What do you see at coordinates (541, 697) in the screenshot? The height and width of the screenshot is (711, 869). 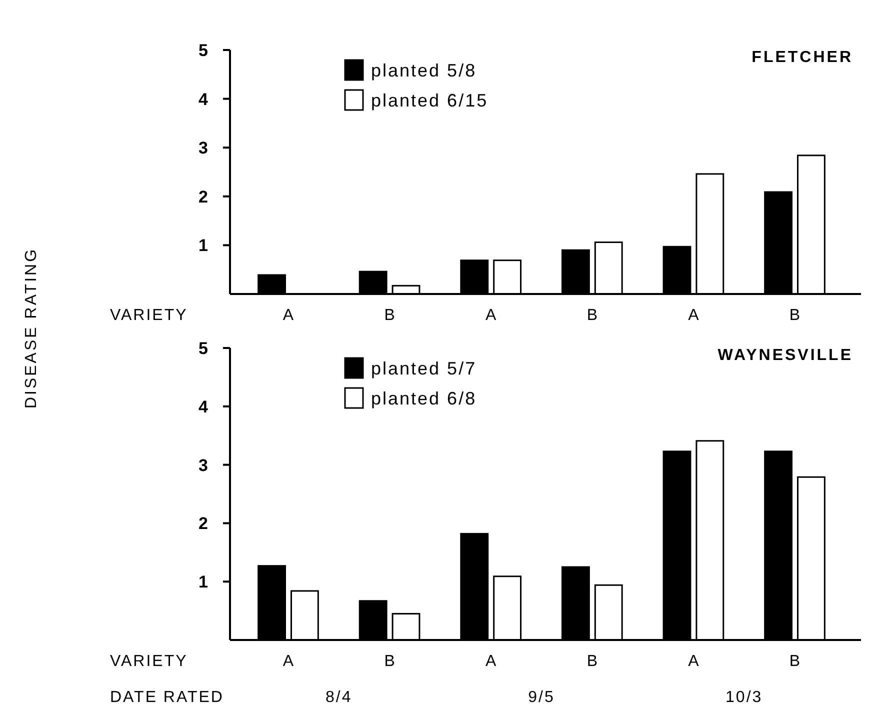 I see `text: 9/5` at bounding box center [541, 697].